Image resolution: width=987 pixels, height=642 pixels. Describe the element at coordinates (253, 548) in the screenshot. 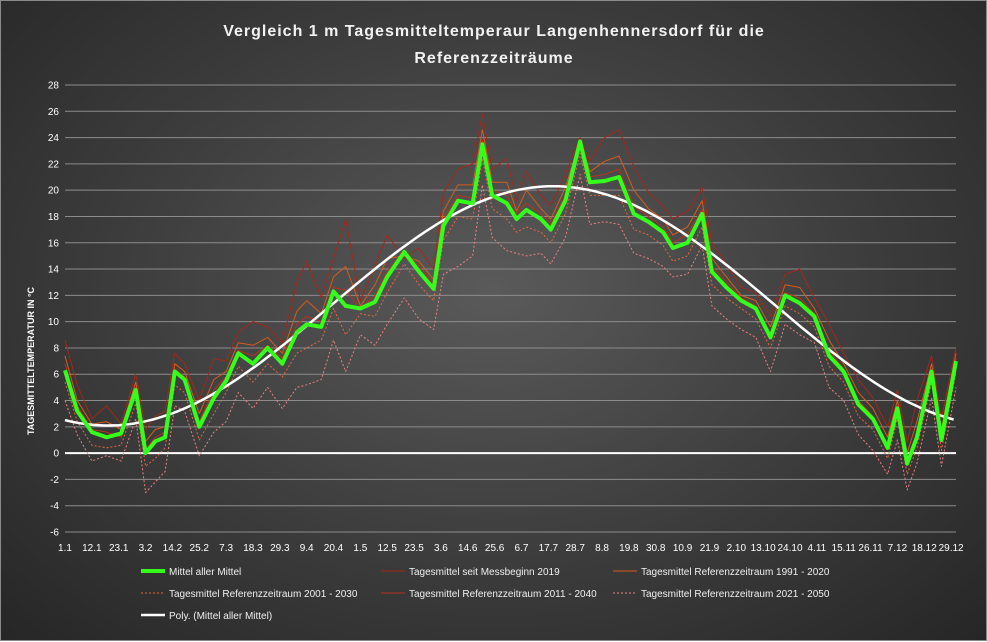

I see `x-tick-label: 18.3` at that location.